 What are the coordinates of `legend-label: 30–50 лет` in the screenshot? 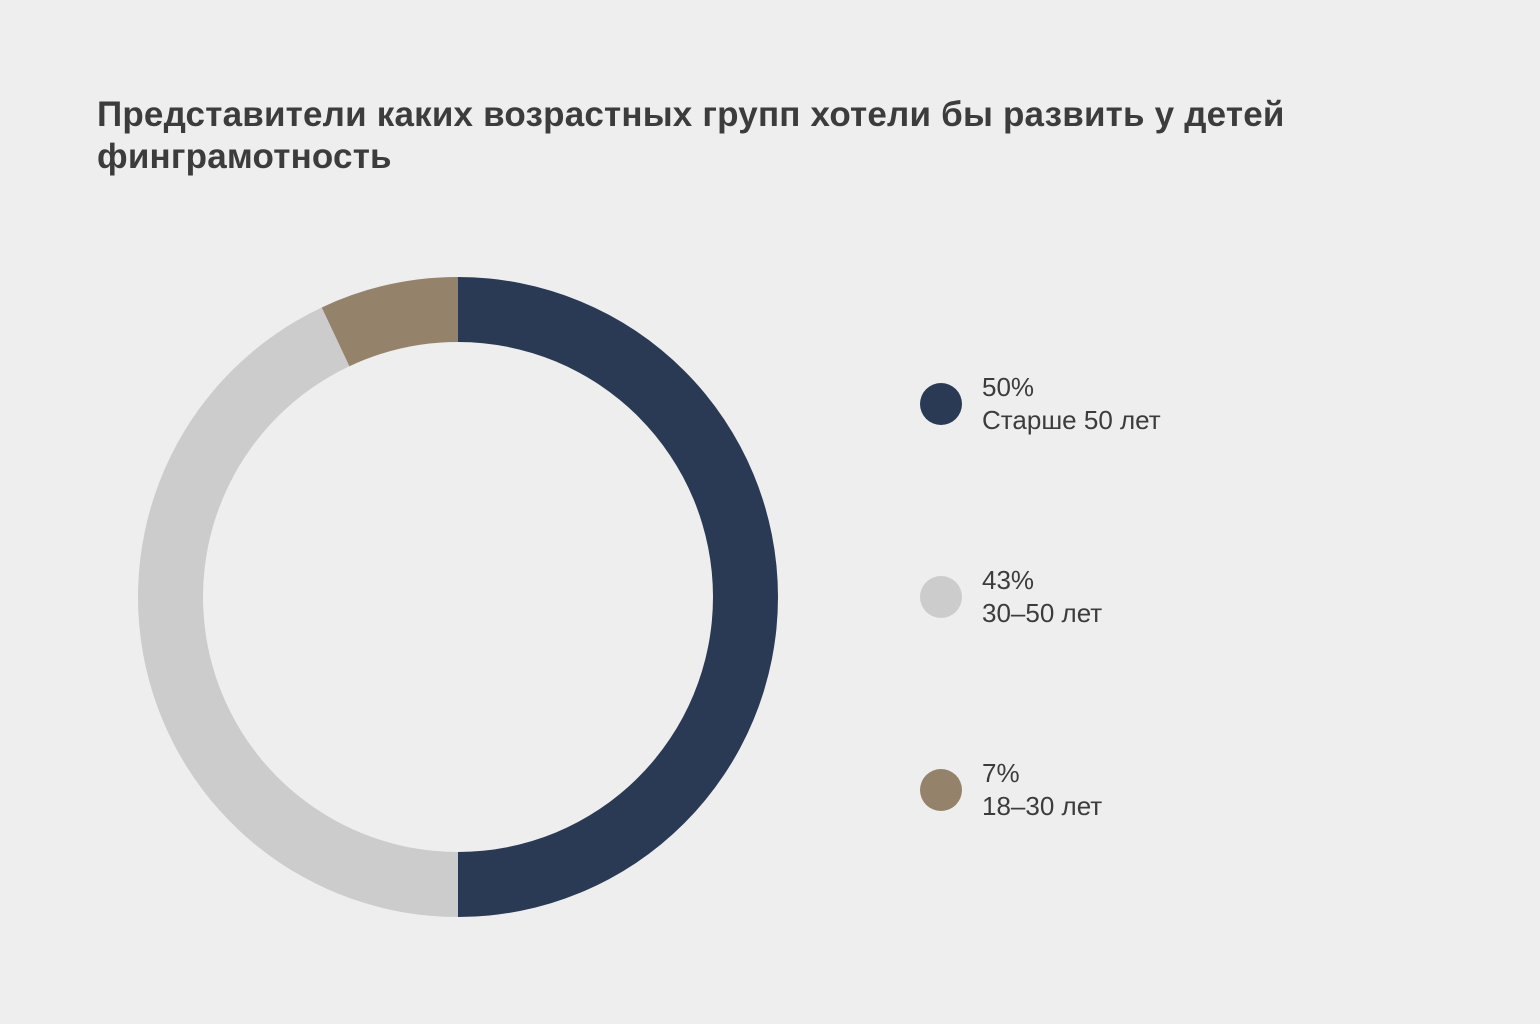 It's located at (1042, 613).